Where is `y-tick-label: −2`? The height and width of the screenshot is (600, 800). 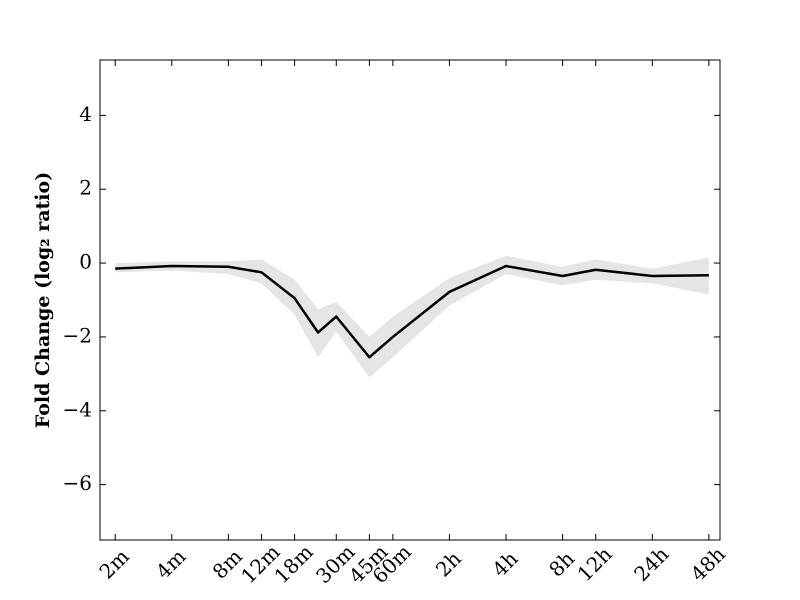
y-tick-label: −2 is located at coordinates (77, 335).